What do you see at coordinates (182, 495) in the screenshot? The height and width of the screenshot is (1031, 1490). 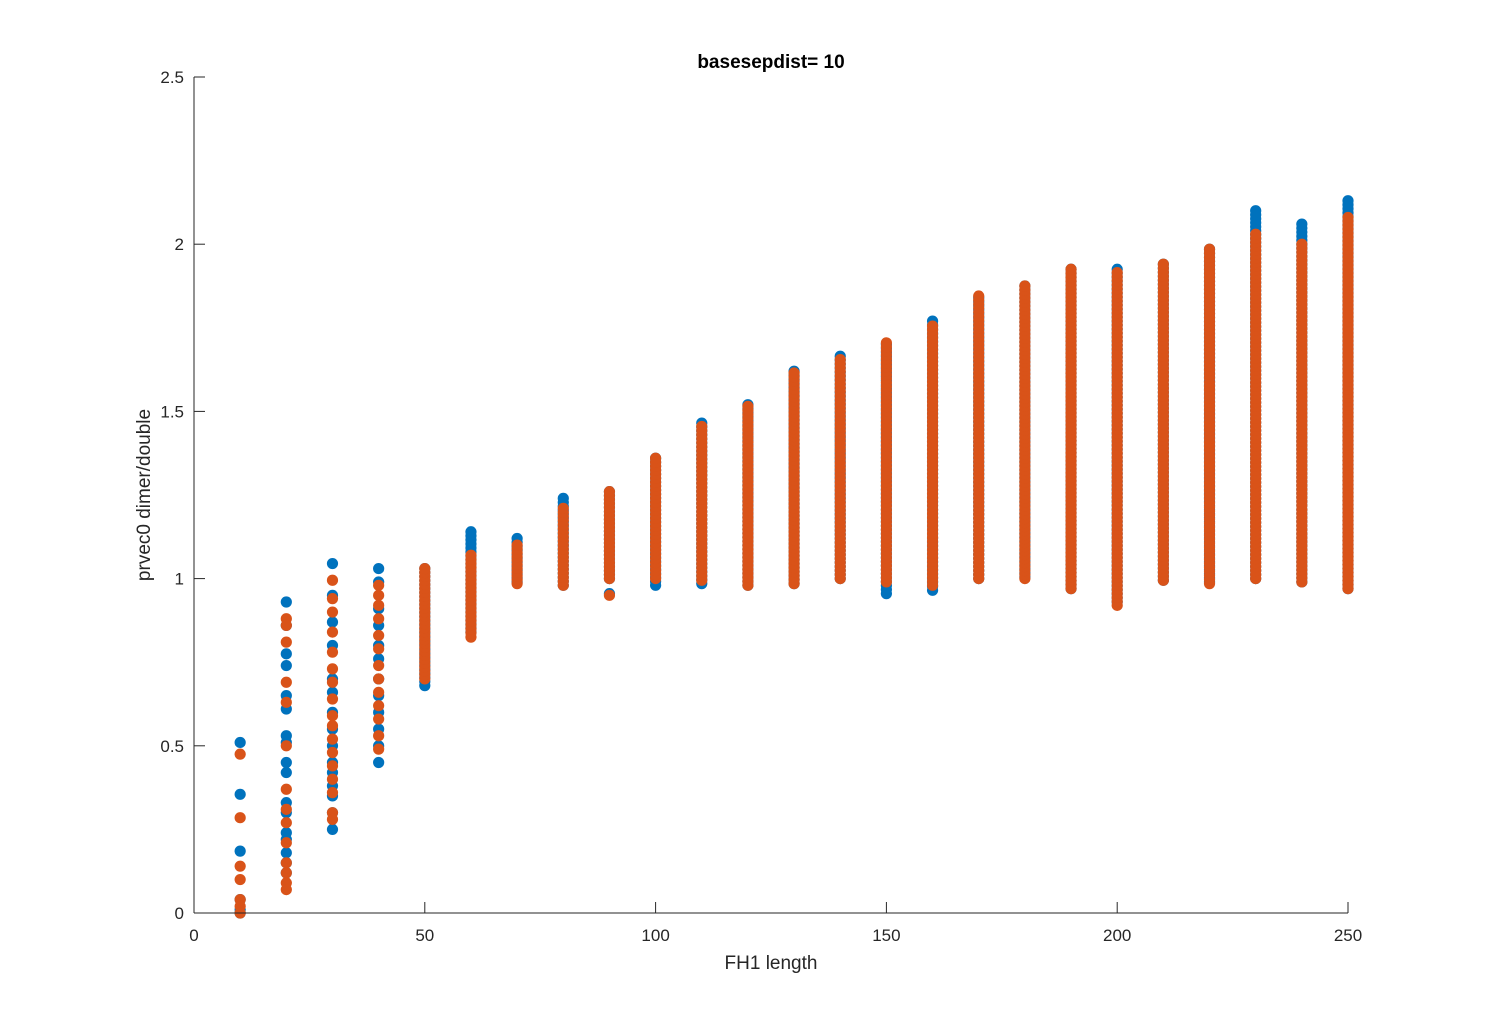 I see `y-axis-ticks: 0 0.5 1 1.5 2 2.5` at bounding box center [182, 495].